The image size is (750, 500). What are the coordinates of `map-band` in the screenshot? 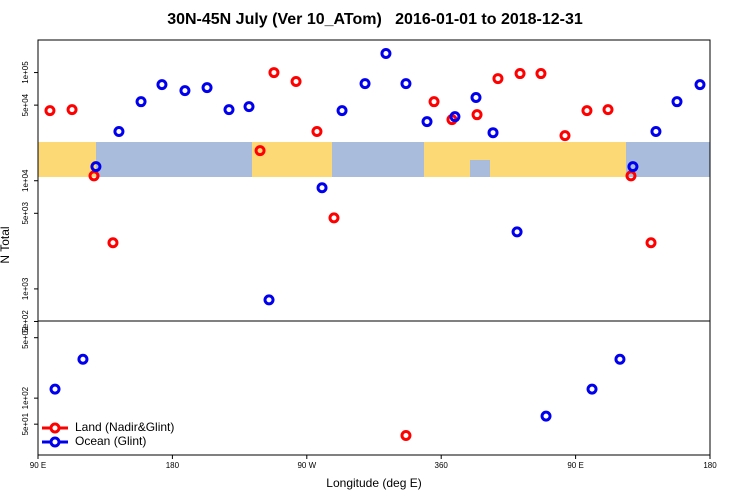 It's located at (374, 159).